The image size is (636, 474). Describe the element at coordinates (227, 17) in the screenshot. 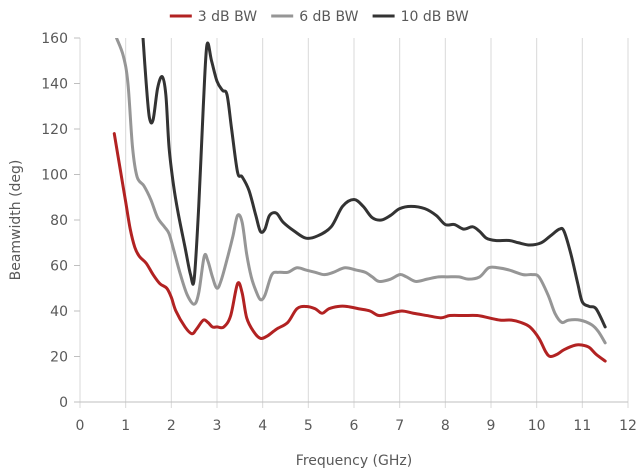

I see `legend-label-1: 3 dB BW` at that location.